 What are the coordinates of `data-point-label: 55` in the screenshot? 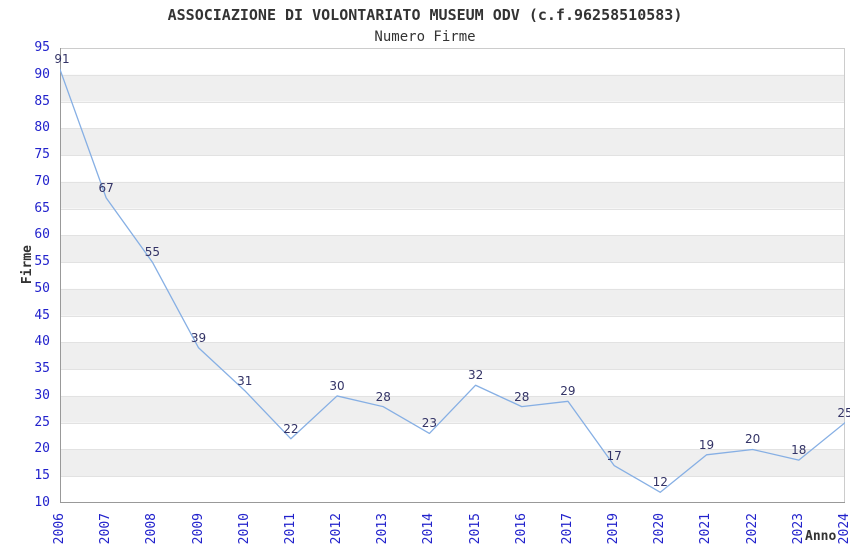 It's located at (152, 252).